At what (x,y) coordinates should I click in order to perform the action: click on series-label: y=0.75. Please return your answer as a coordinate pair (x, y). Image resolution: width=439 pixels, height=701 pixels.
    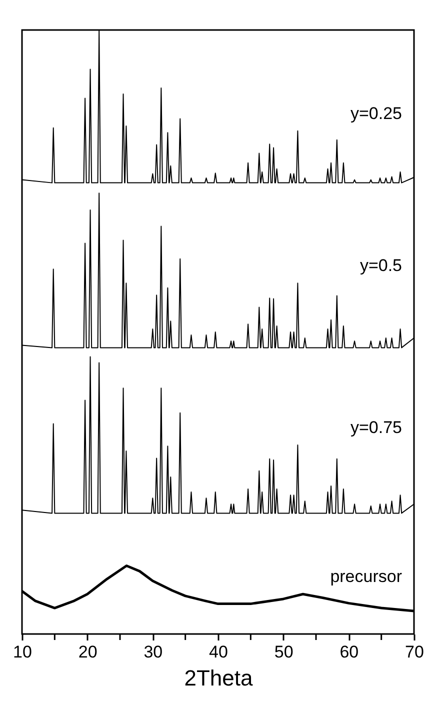
    Looking at the image, I should click on (376, 427).